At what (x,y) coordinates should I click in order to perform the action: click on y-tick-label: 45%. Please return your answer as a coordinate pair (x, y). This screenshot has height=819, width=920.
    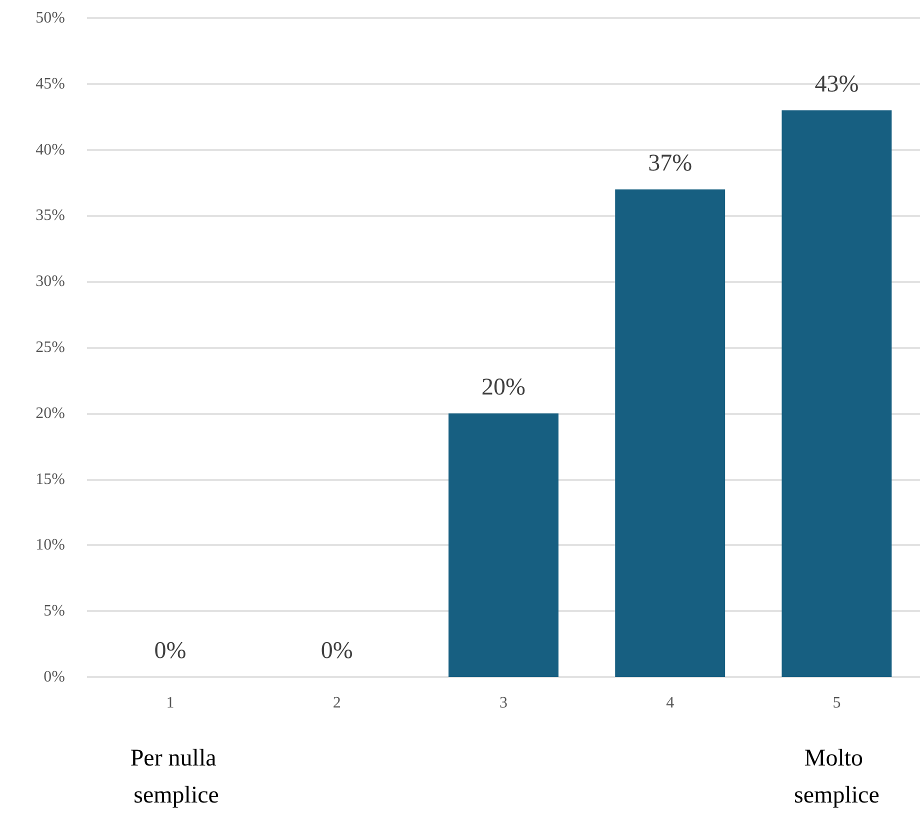
    Looking at the image, I should click on (50, 83).